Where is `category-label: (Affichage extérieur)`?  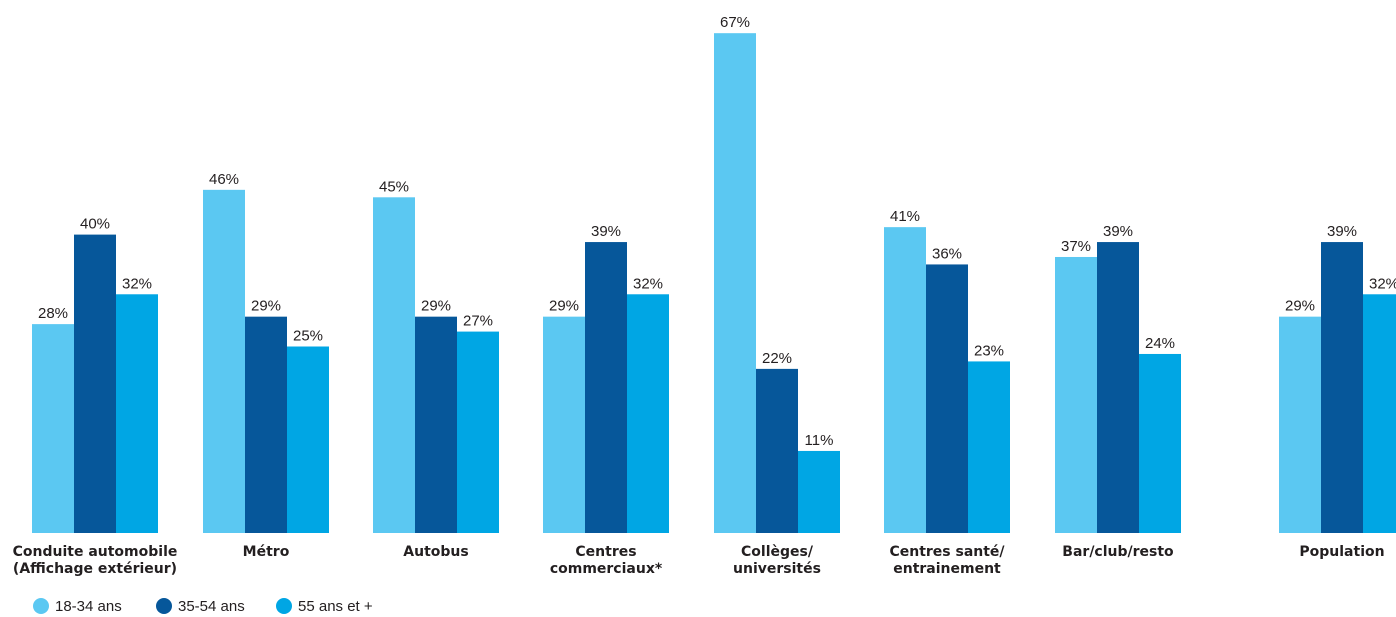
category-label: (Affichage extérieur) is located at coordinates (95, 569).